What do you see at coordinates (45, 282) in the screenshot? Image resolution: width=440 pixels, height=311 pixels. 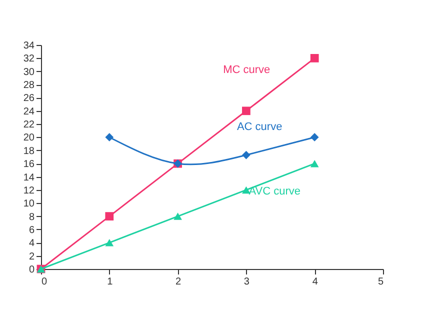 I see `x-tick-label: 0` at bounding box center [45, 282].